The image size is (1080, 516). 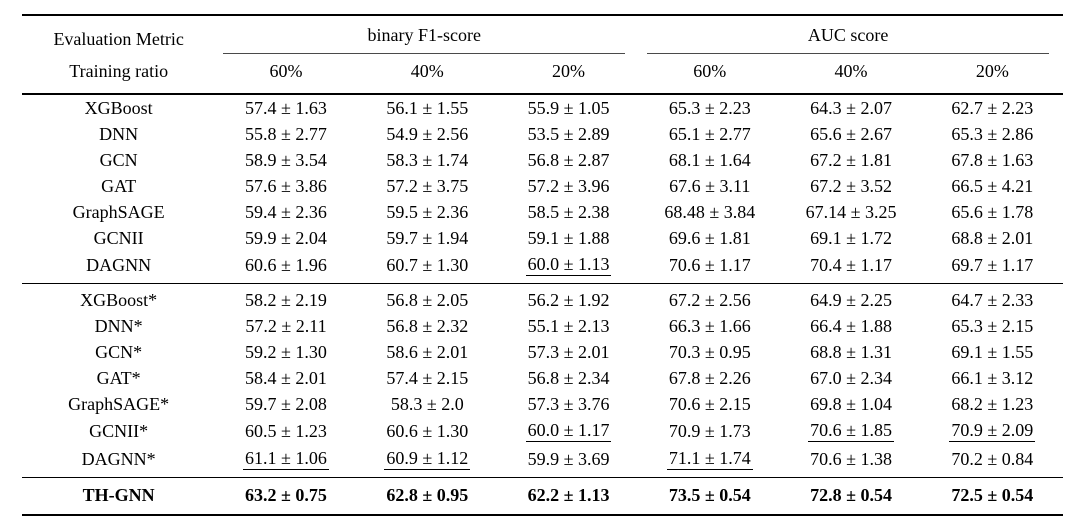 I want to click on metric-value-text: 55.9 ± 1.05, so click(x=568, y=107).